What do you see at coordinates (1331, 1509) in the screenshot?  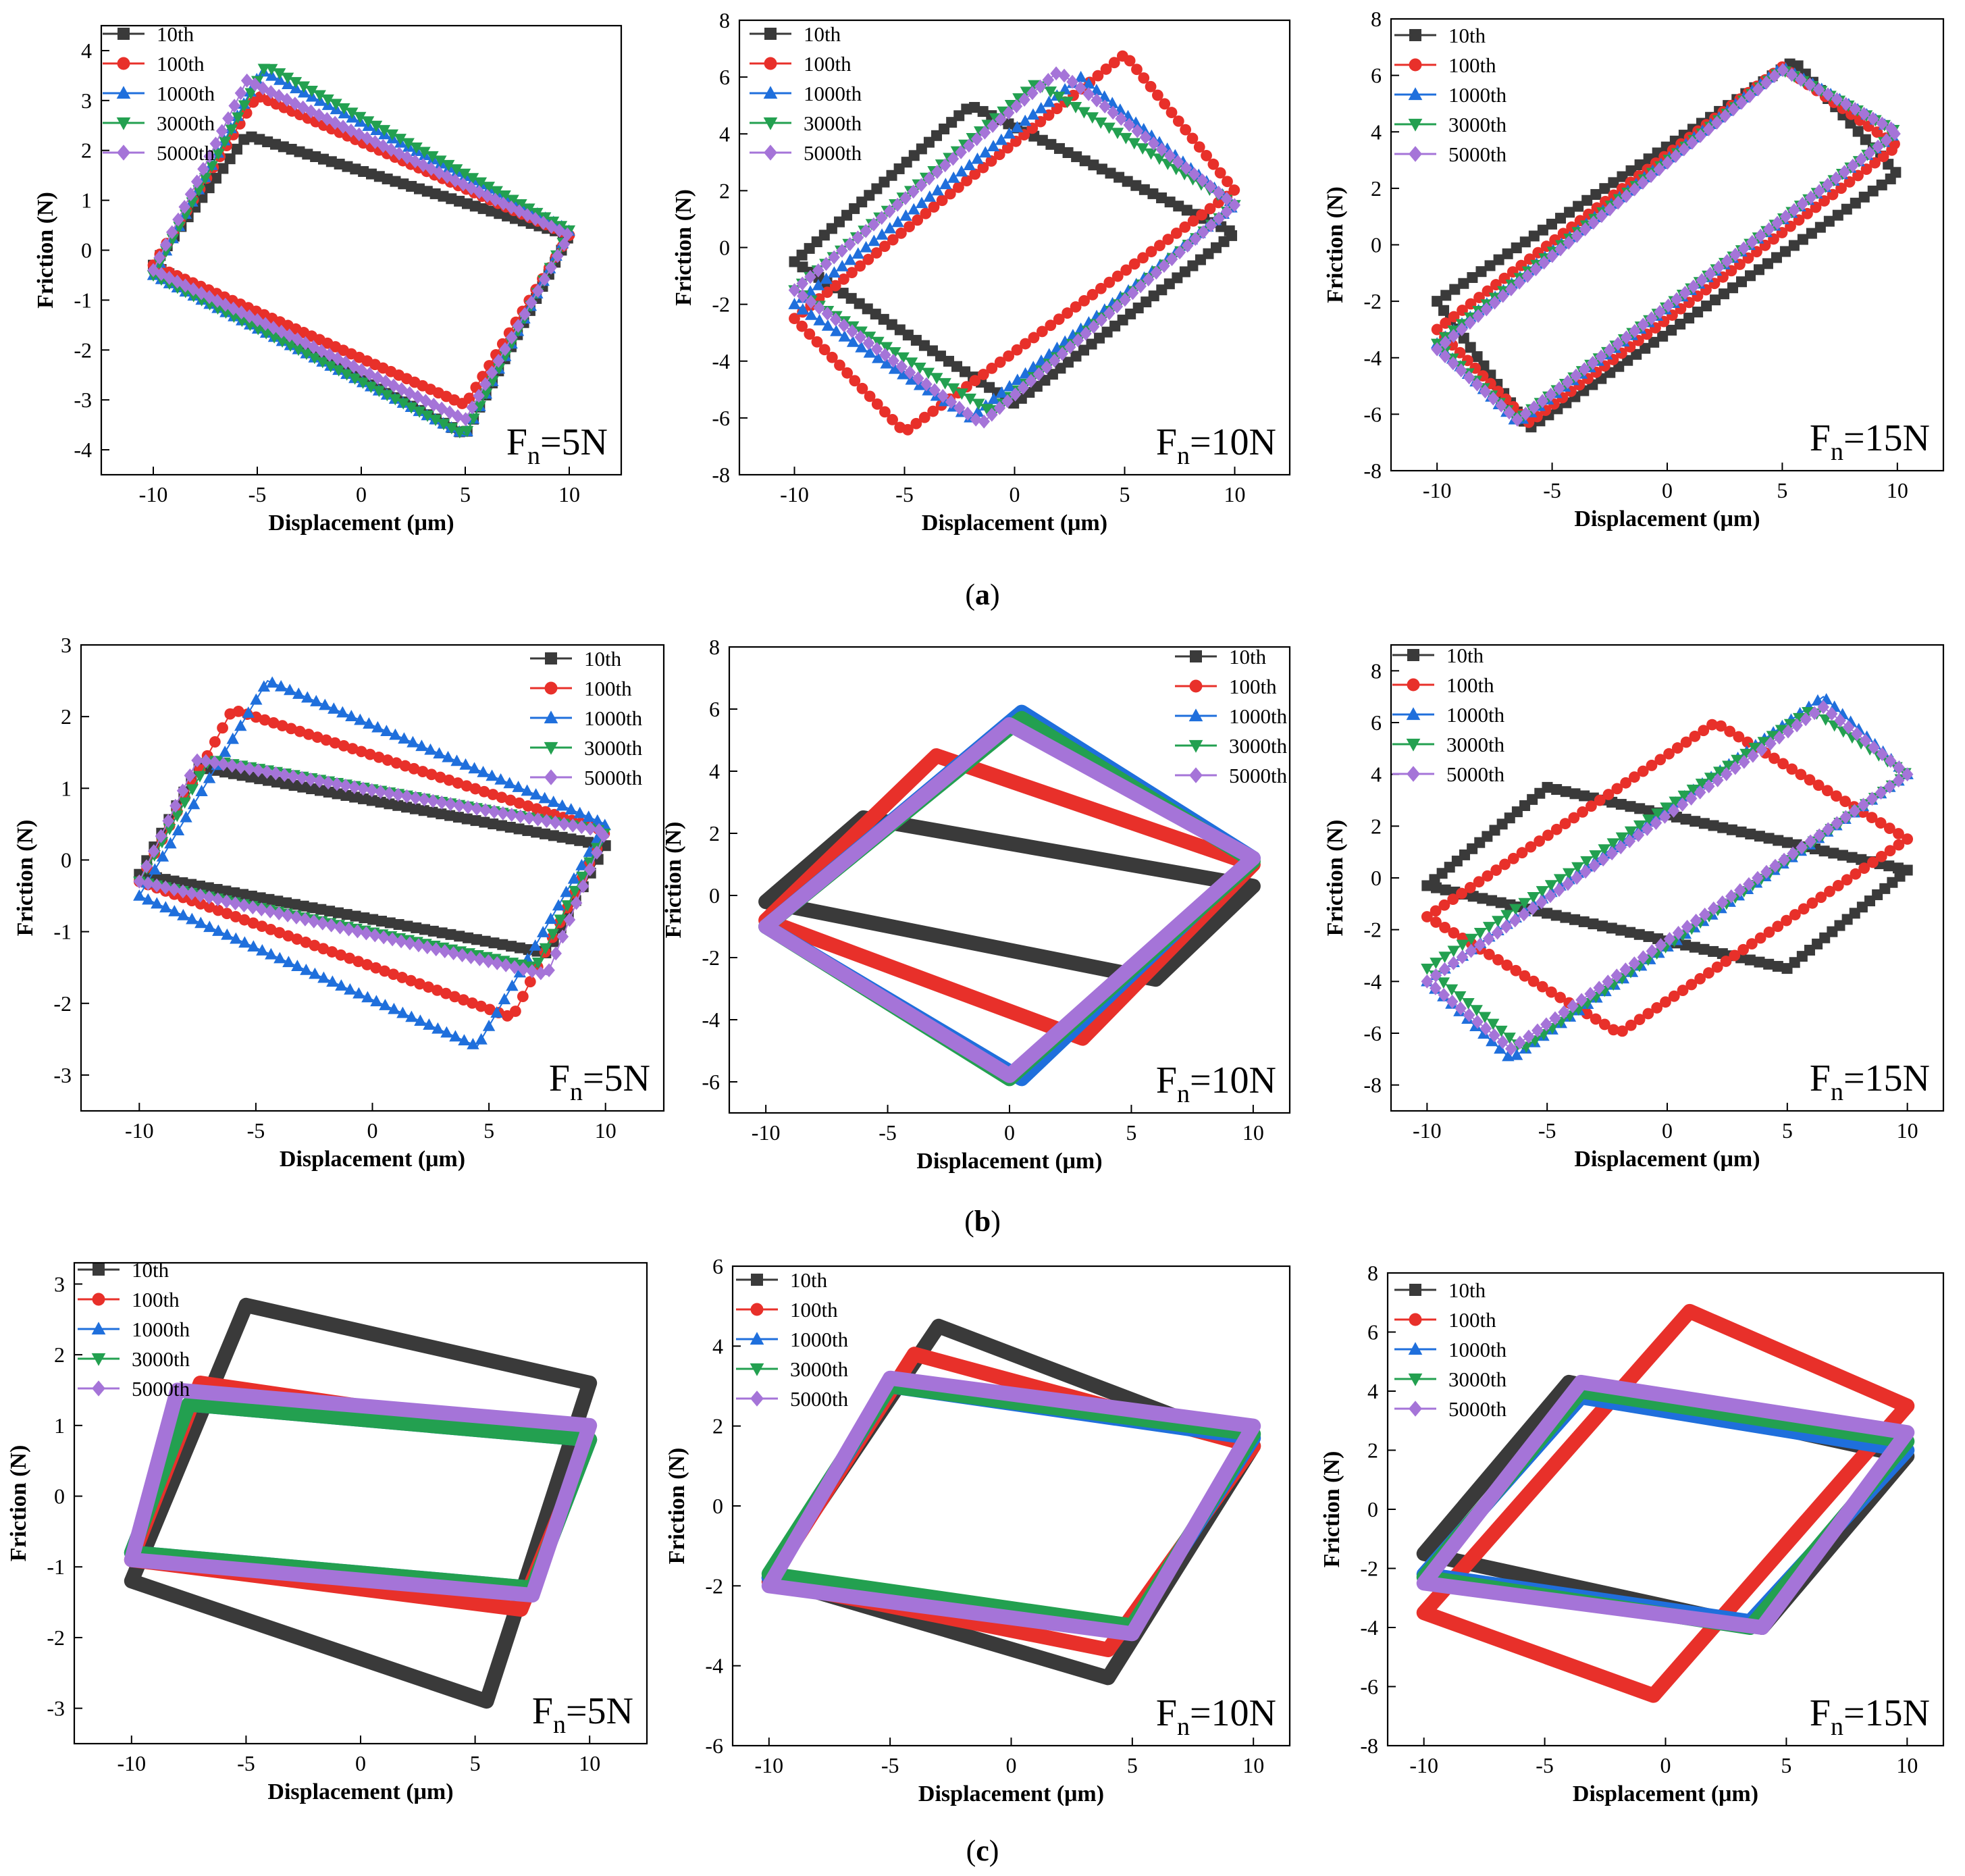 I see `y-axis-label: Friction (N)` at bounding box center [1331, 1509].